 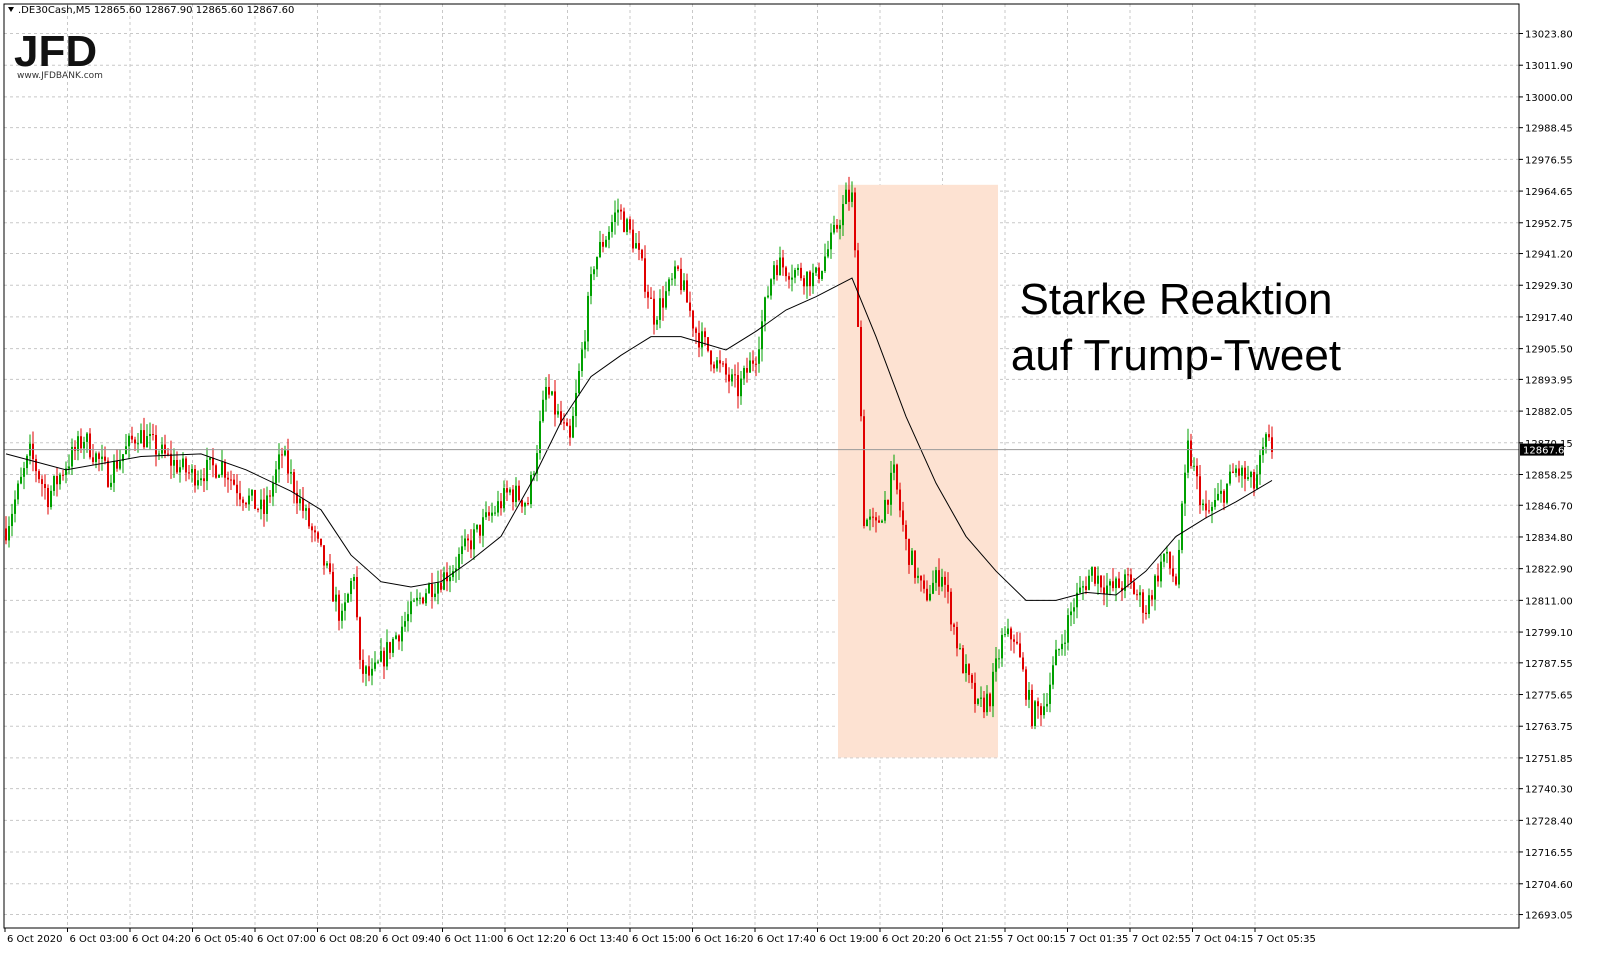 I want to click on price-tick-label: 12763.75, so click(x=1549, y=727).